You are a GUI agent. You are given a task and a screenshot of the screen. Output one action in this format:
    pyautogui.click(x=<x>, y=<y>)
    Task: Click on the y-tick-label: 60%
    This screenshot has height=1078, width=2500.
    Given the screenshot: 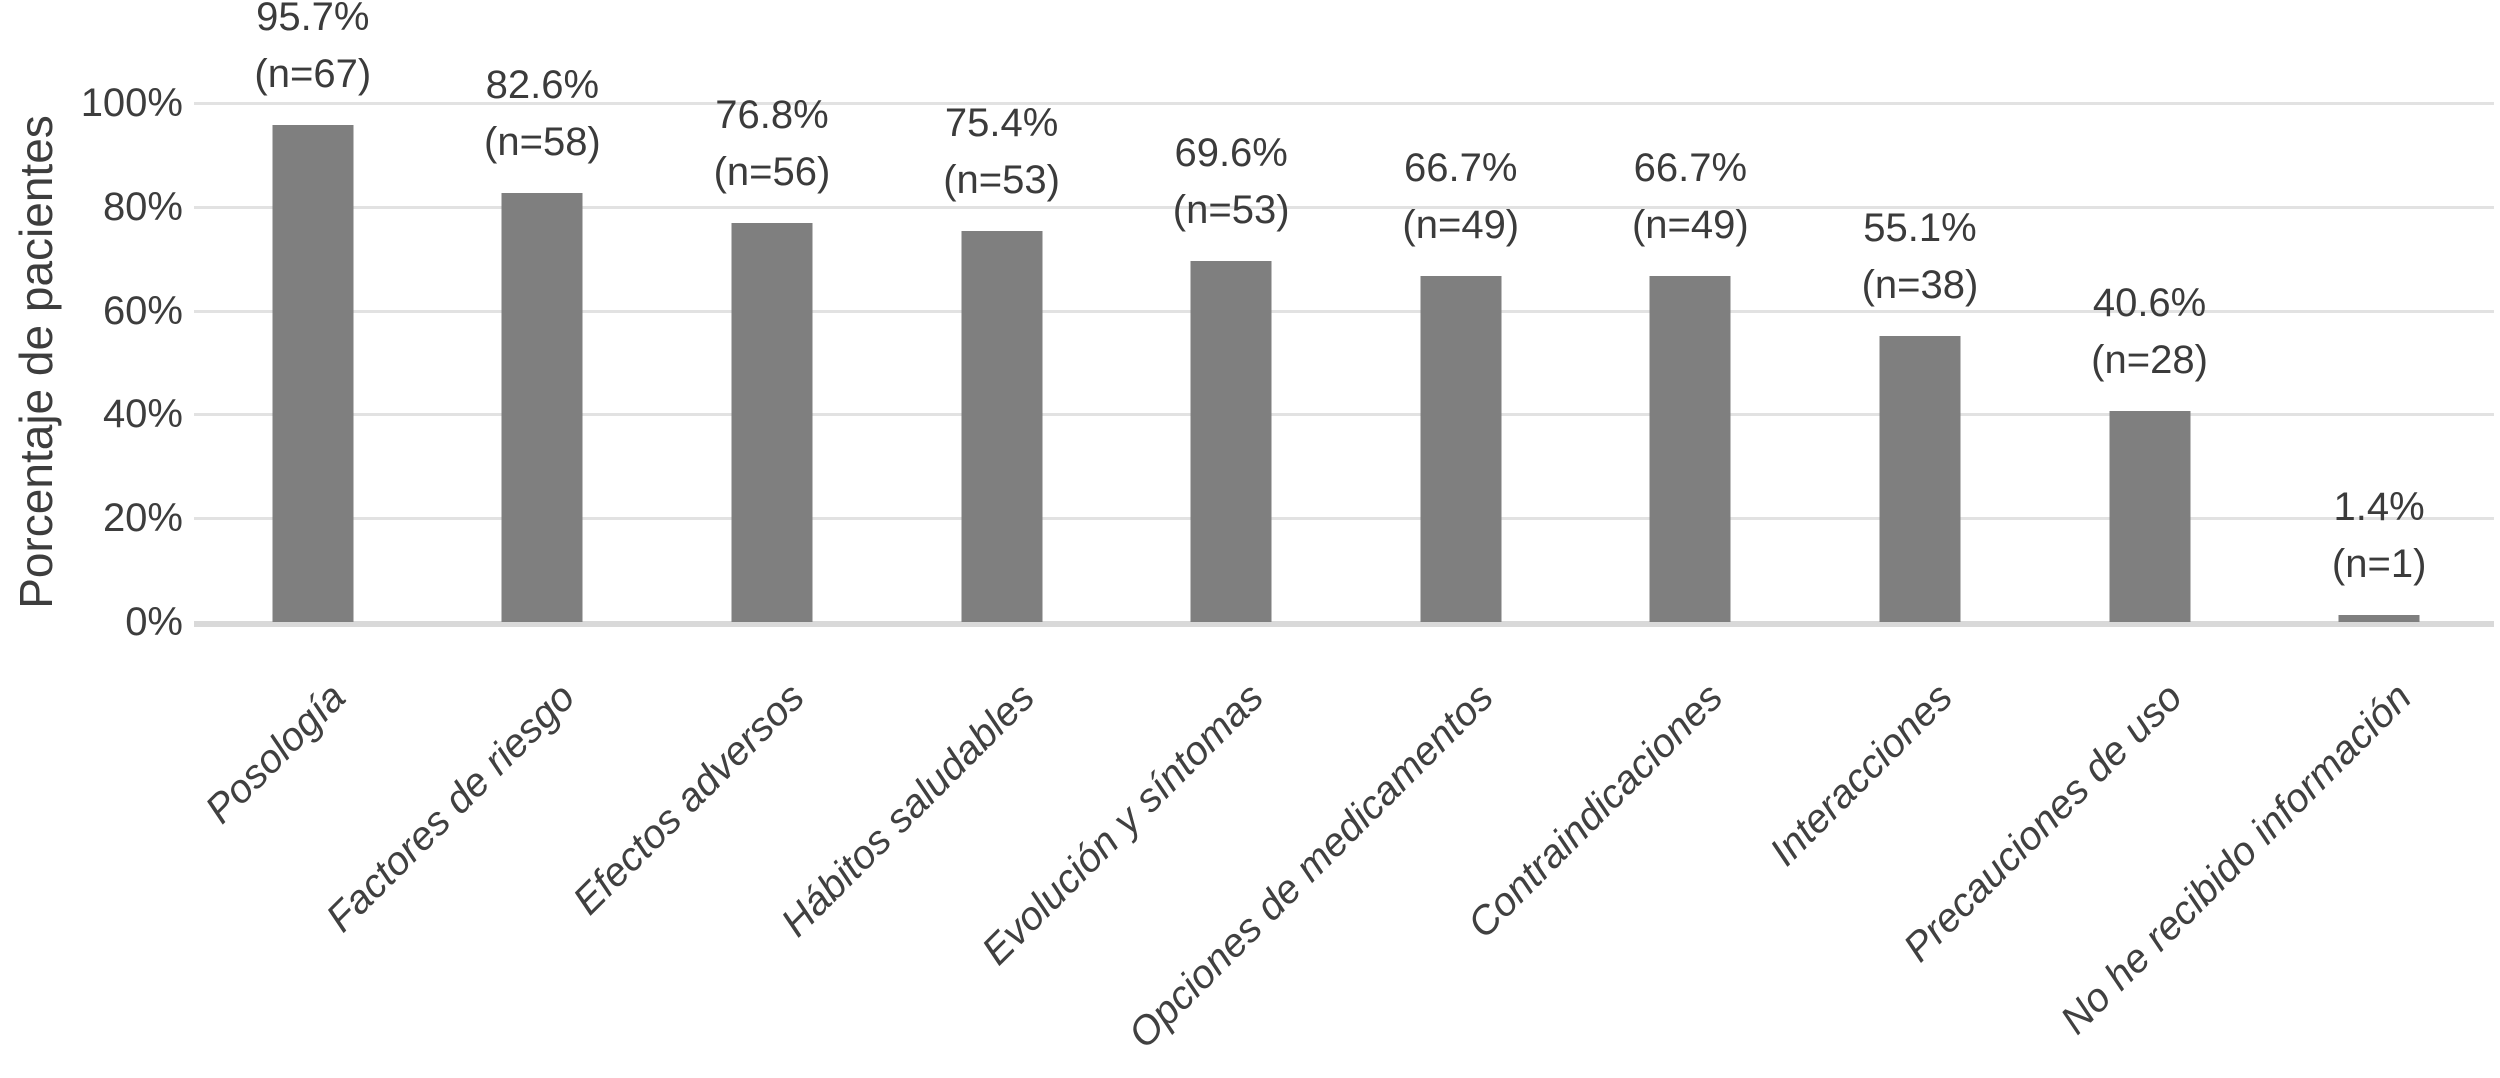 What is the action you would take?
    pyautogui.click(x=142, y=310)
    